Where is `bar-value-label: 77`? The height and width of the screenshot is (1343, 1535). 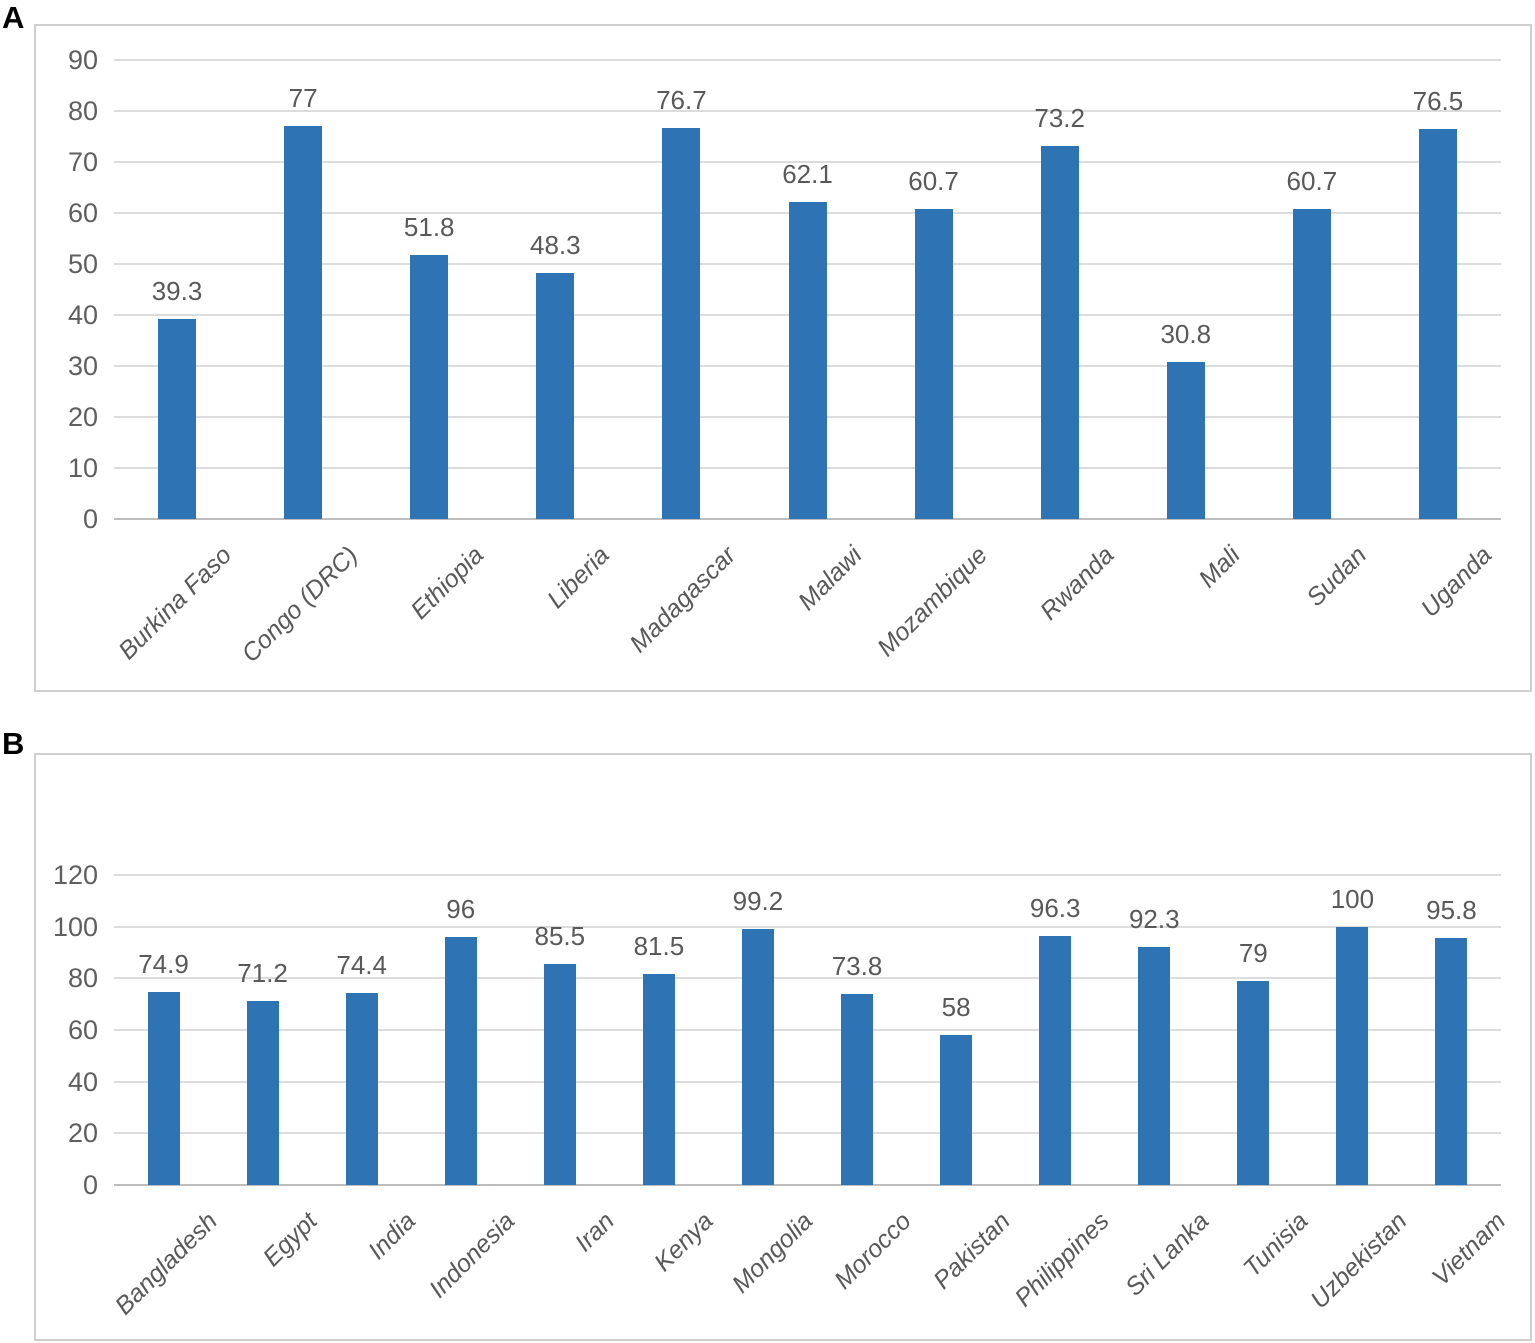
bar-value-label: 77 is located at coordinates (303, 98).